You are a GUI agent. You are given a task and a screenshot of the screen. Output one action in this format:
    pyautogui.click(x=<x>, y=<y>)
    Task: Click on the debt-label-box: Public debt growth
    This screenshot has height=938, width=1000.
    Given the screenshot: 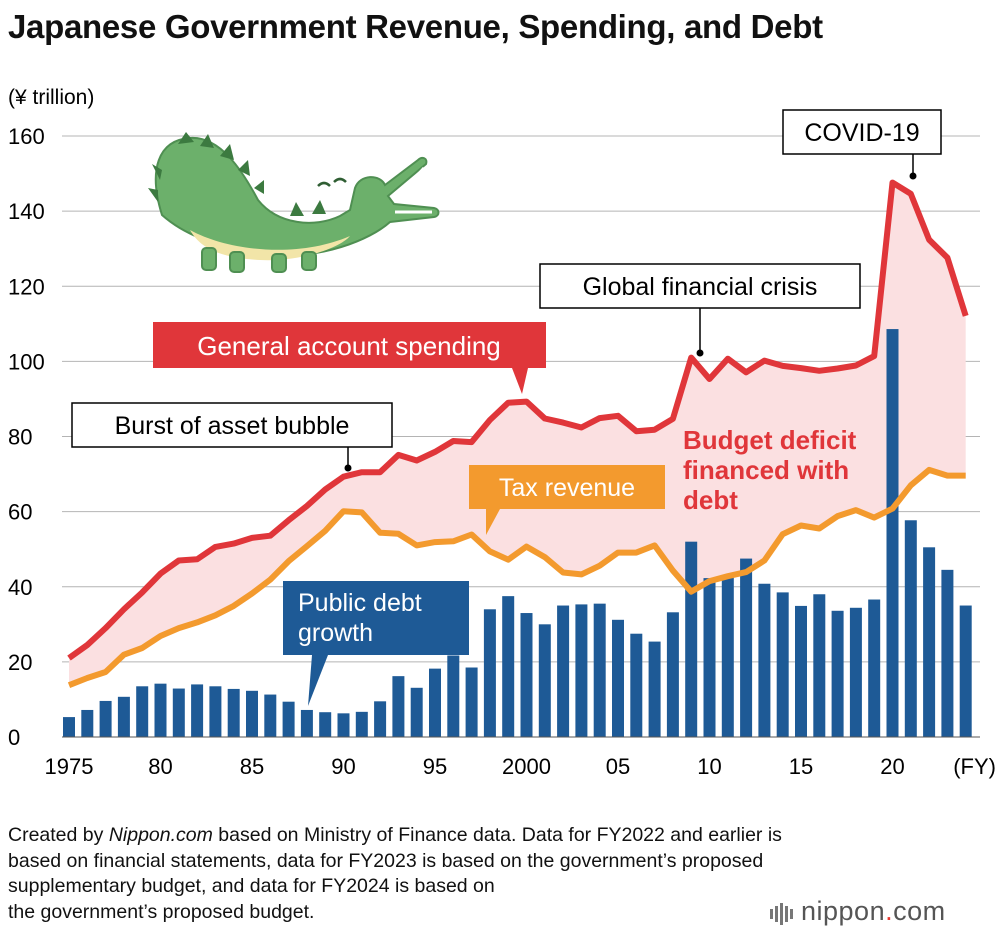 What is the action you would take?
    pyautogui.click(x=376, y=643)
    